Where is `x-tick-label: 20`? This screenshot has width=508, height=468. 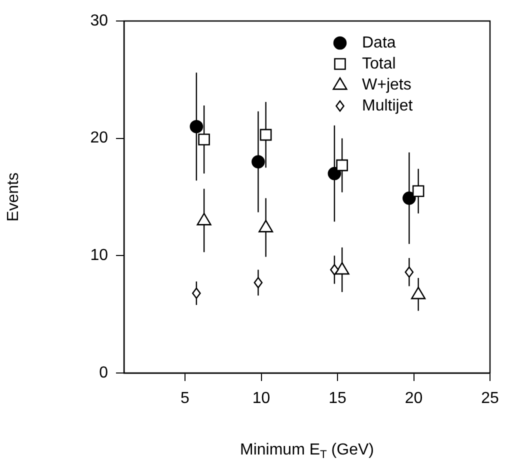 x-tick-label: 20 is located at coordinates (413, 399).